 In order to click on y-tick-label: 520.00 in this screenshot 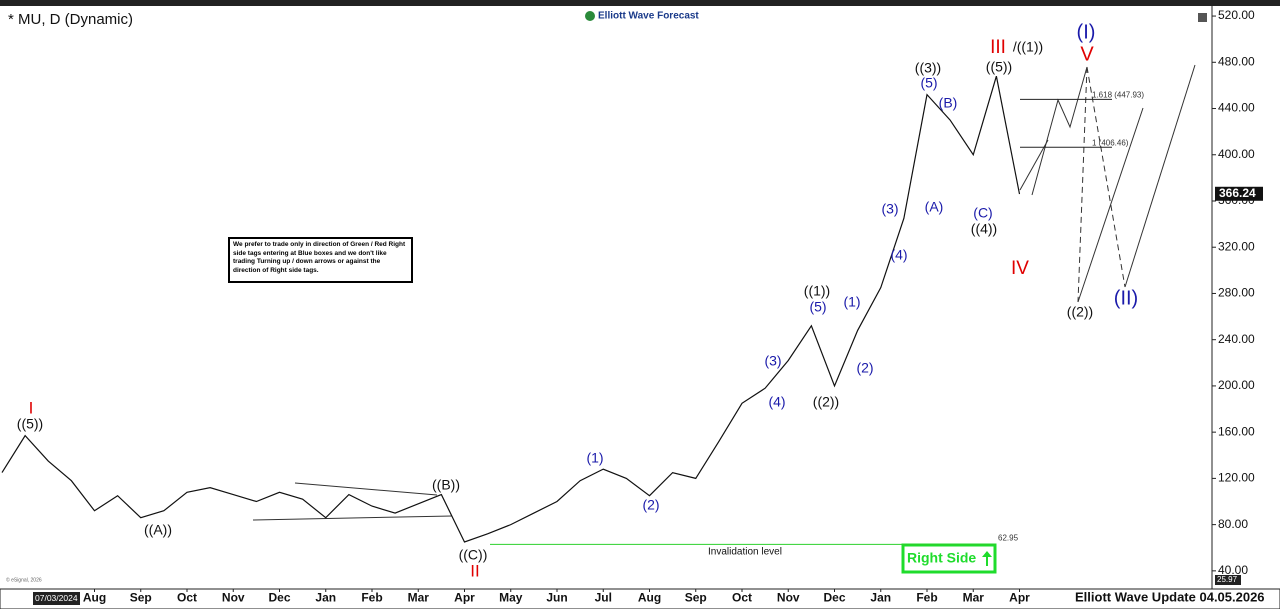, I will do `click(1236, 15)`.